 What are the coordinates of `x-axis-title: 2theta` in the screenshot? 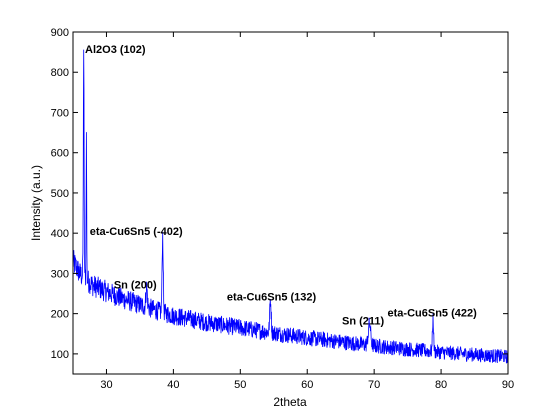 It's located at (290, 402).